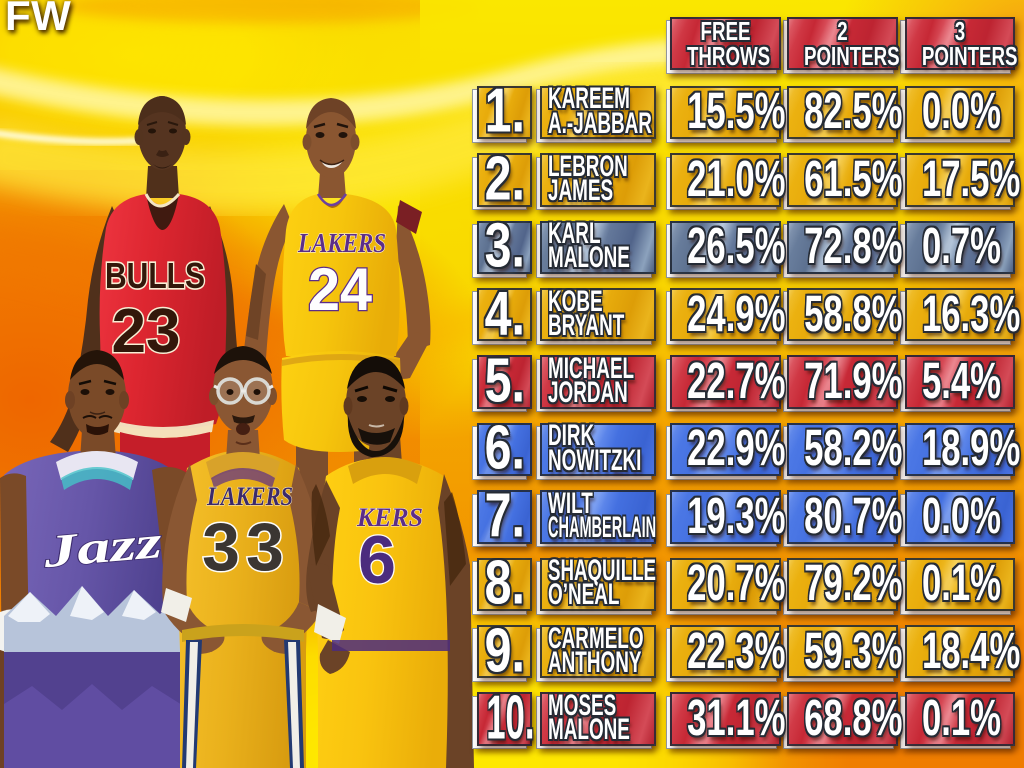 This screenshot has height=768, width=1024. I want to click on svg-text: 23, so click(146, 331).